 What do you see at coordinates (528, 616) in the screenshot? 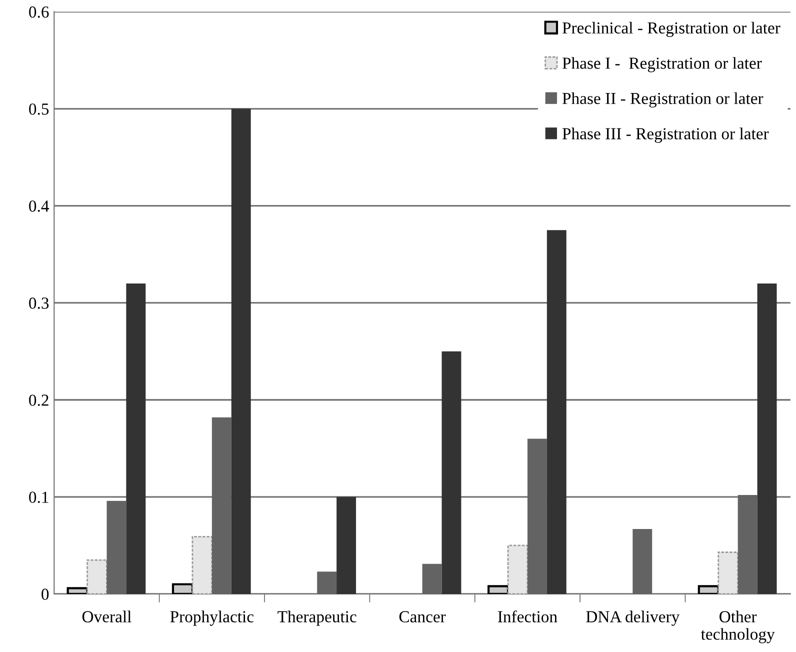
I see `x-tick-label: Infection` at bounding box center [528, 616].